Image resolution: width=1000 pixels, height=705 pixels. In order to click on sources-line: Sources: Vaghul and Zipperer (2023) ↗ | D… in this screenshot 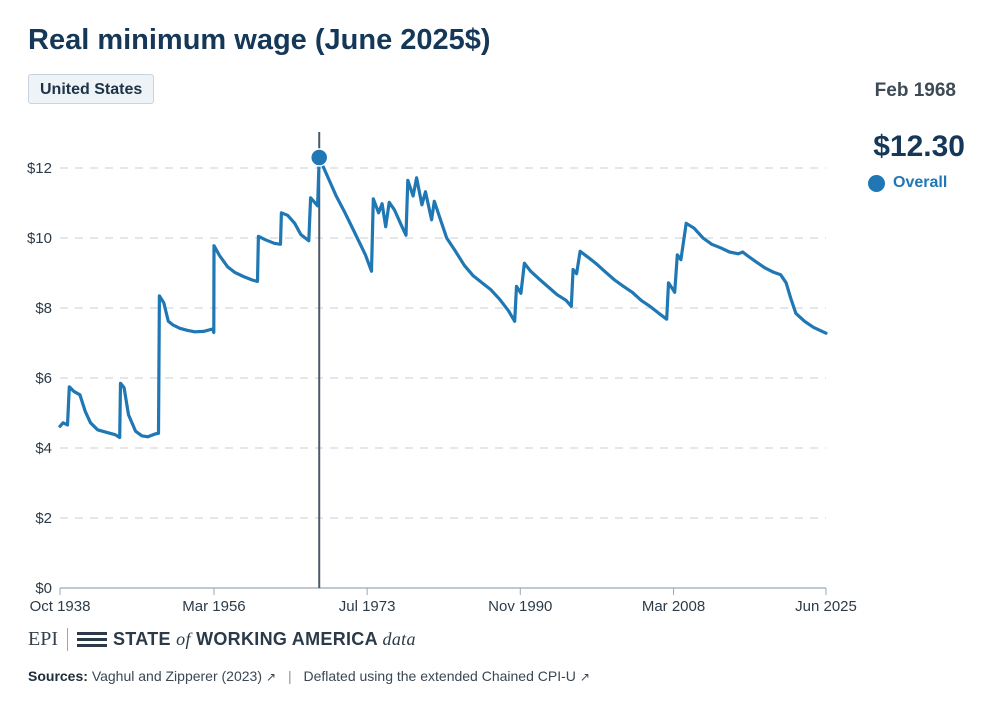, I will do `click(309, 676)`.